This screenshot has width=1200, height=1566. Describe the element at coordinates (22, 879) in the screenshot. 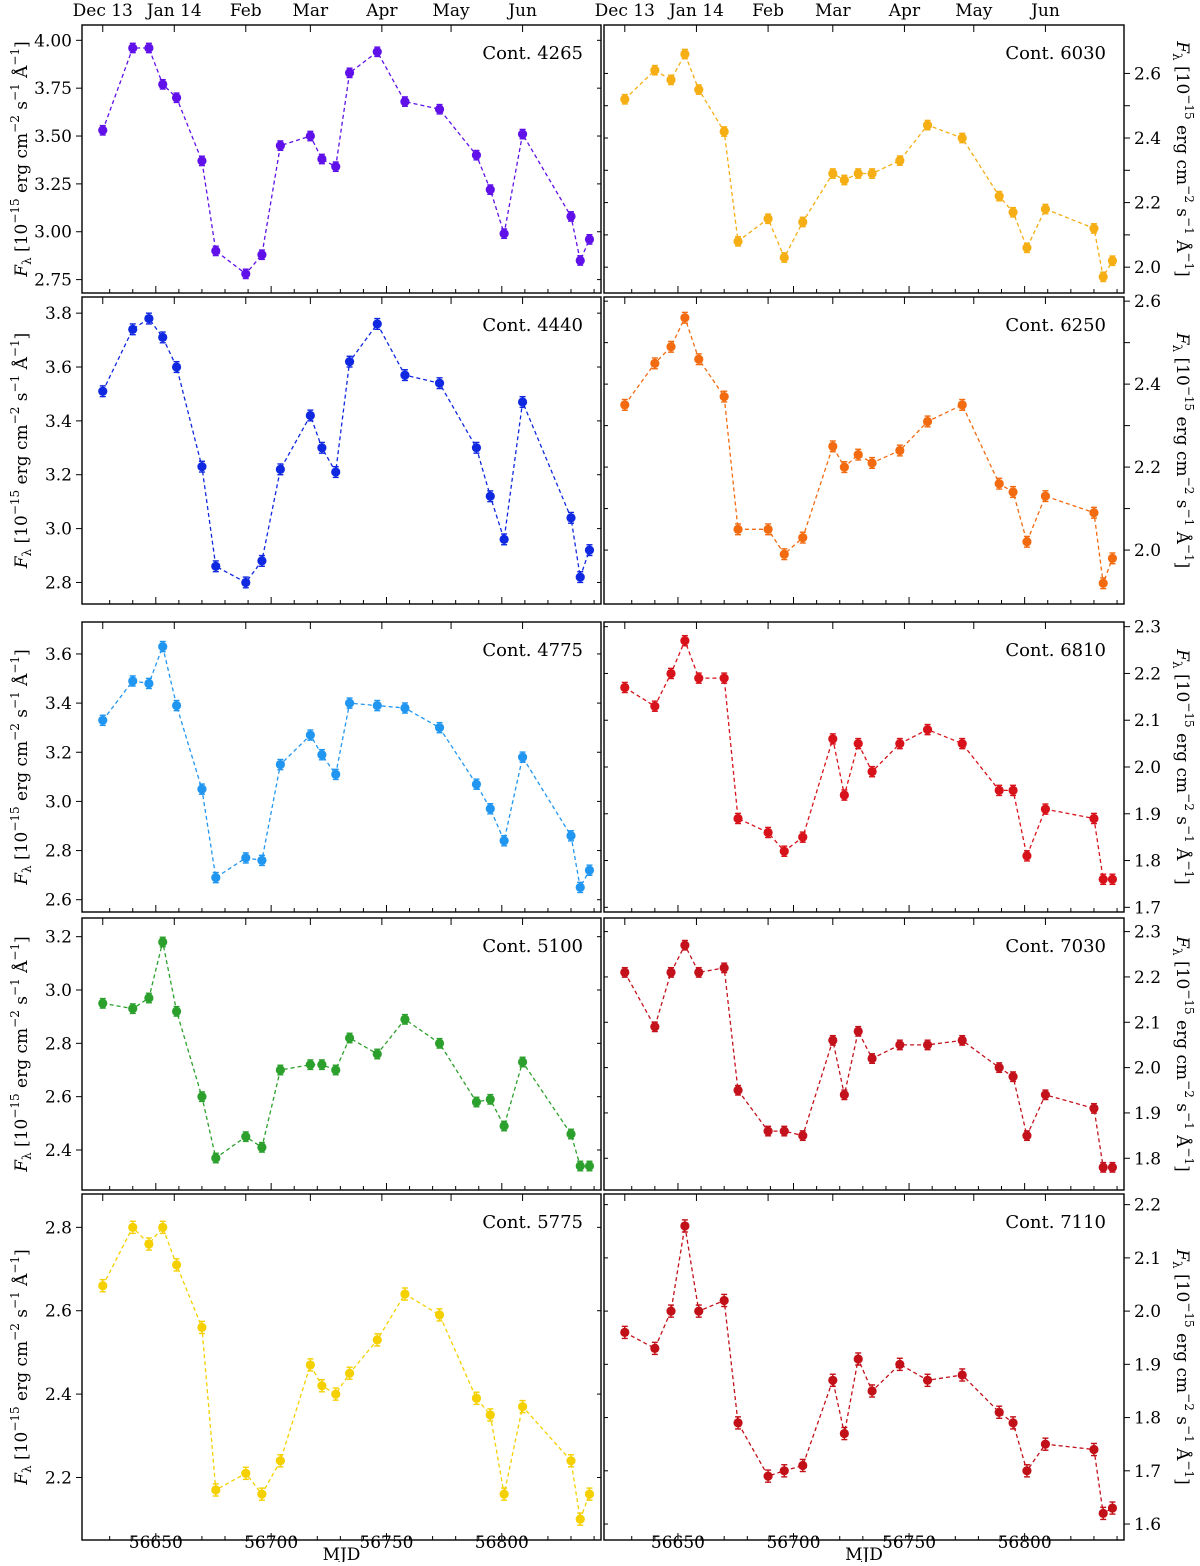

I see `y-axis-label-part: F` at that location.